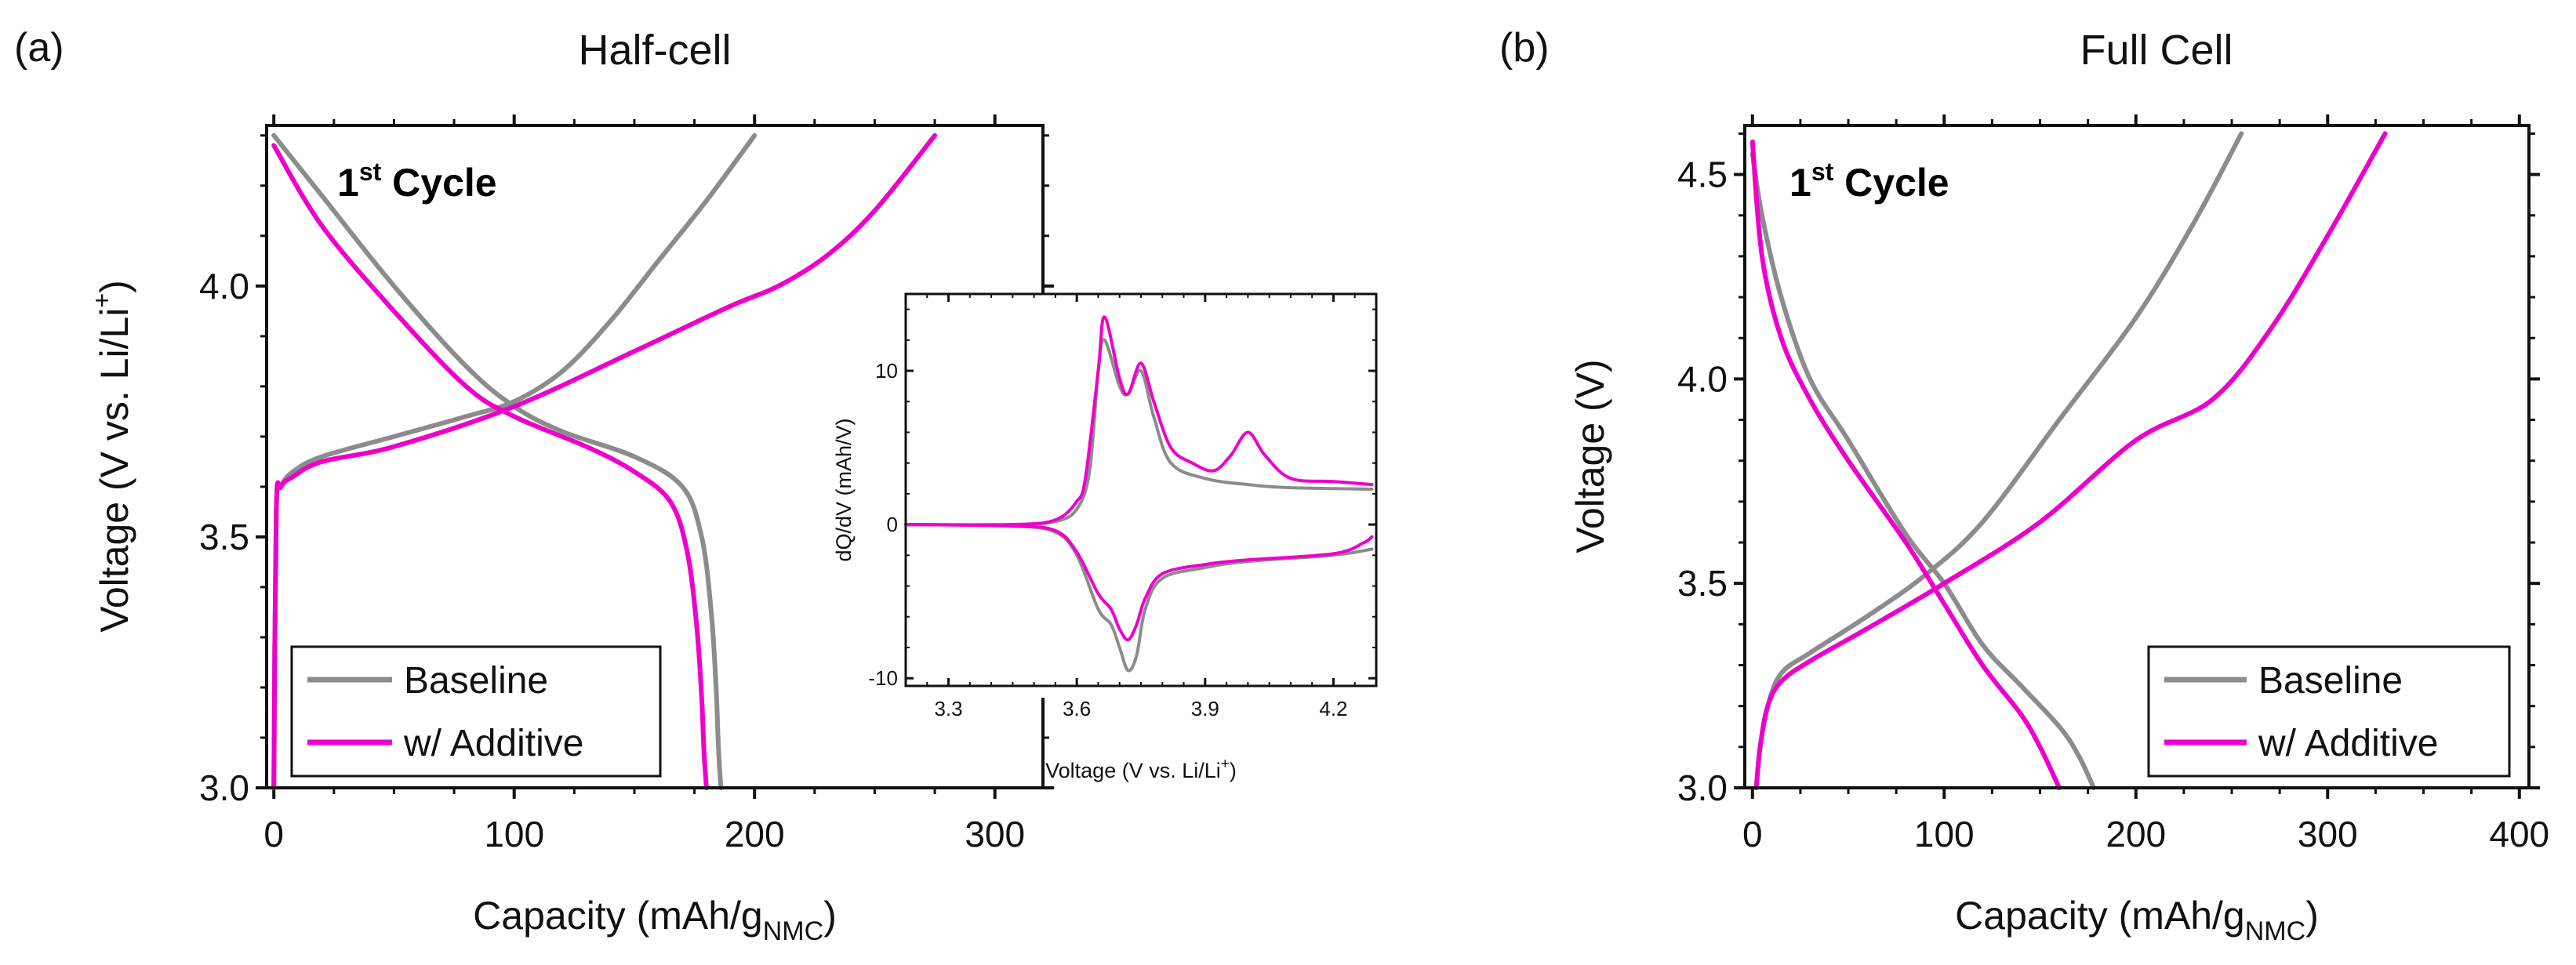 The height and width of the screenshot is (965, 2576). I want to click on inset-ylabel: dQ/dV (mAh/V), so click(844, 489).